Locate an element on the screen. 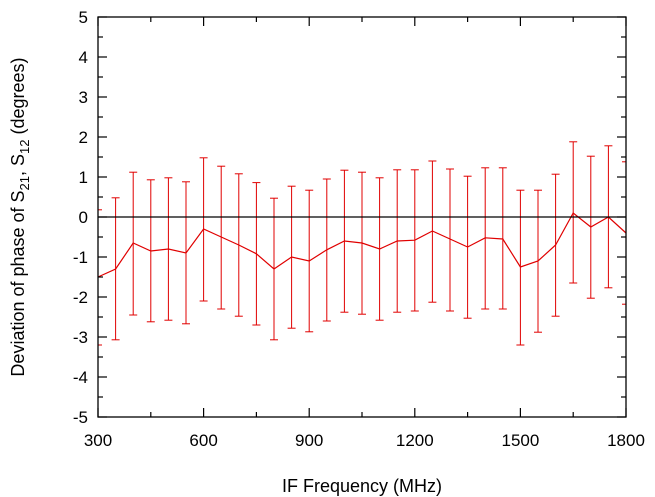  y-tick-label: 0 is located at coordinates (83, 217).